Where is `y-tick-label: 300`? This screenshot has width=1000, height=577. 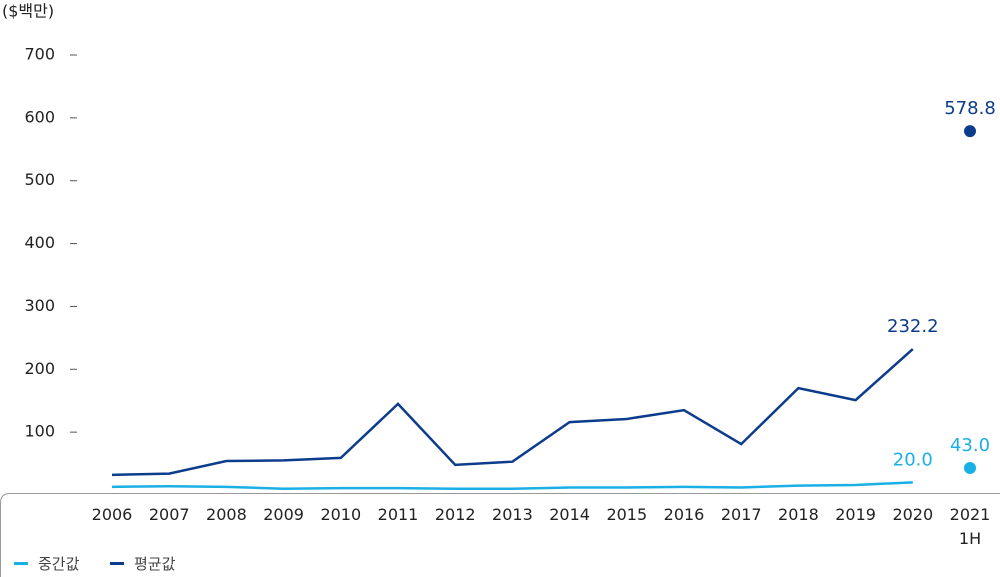 y-tick-label: 300 is located at coordinates (39, 305).